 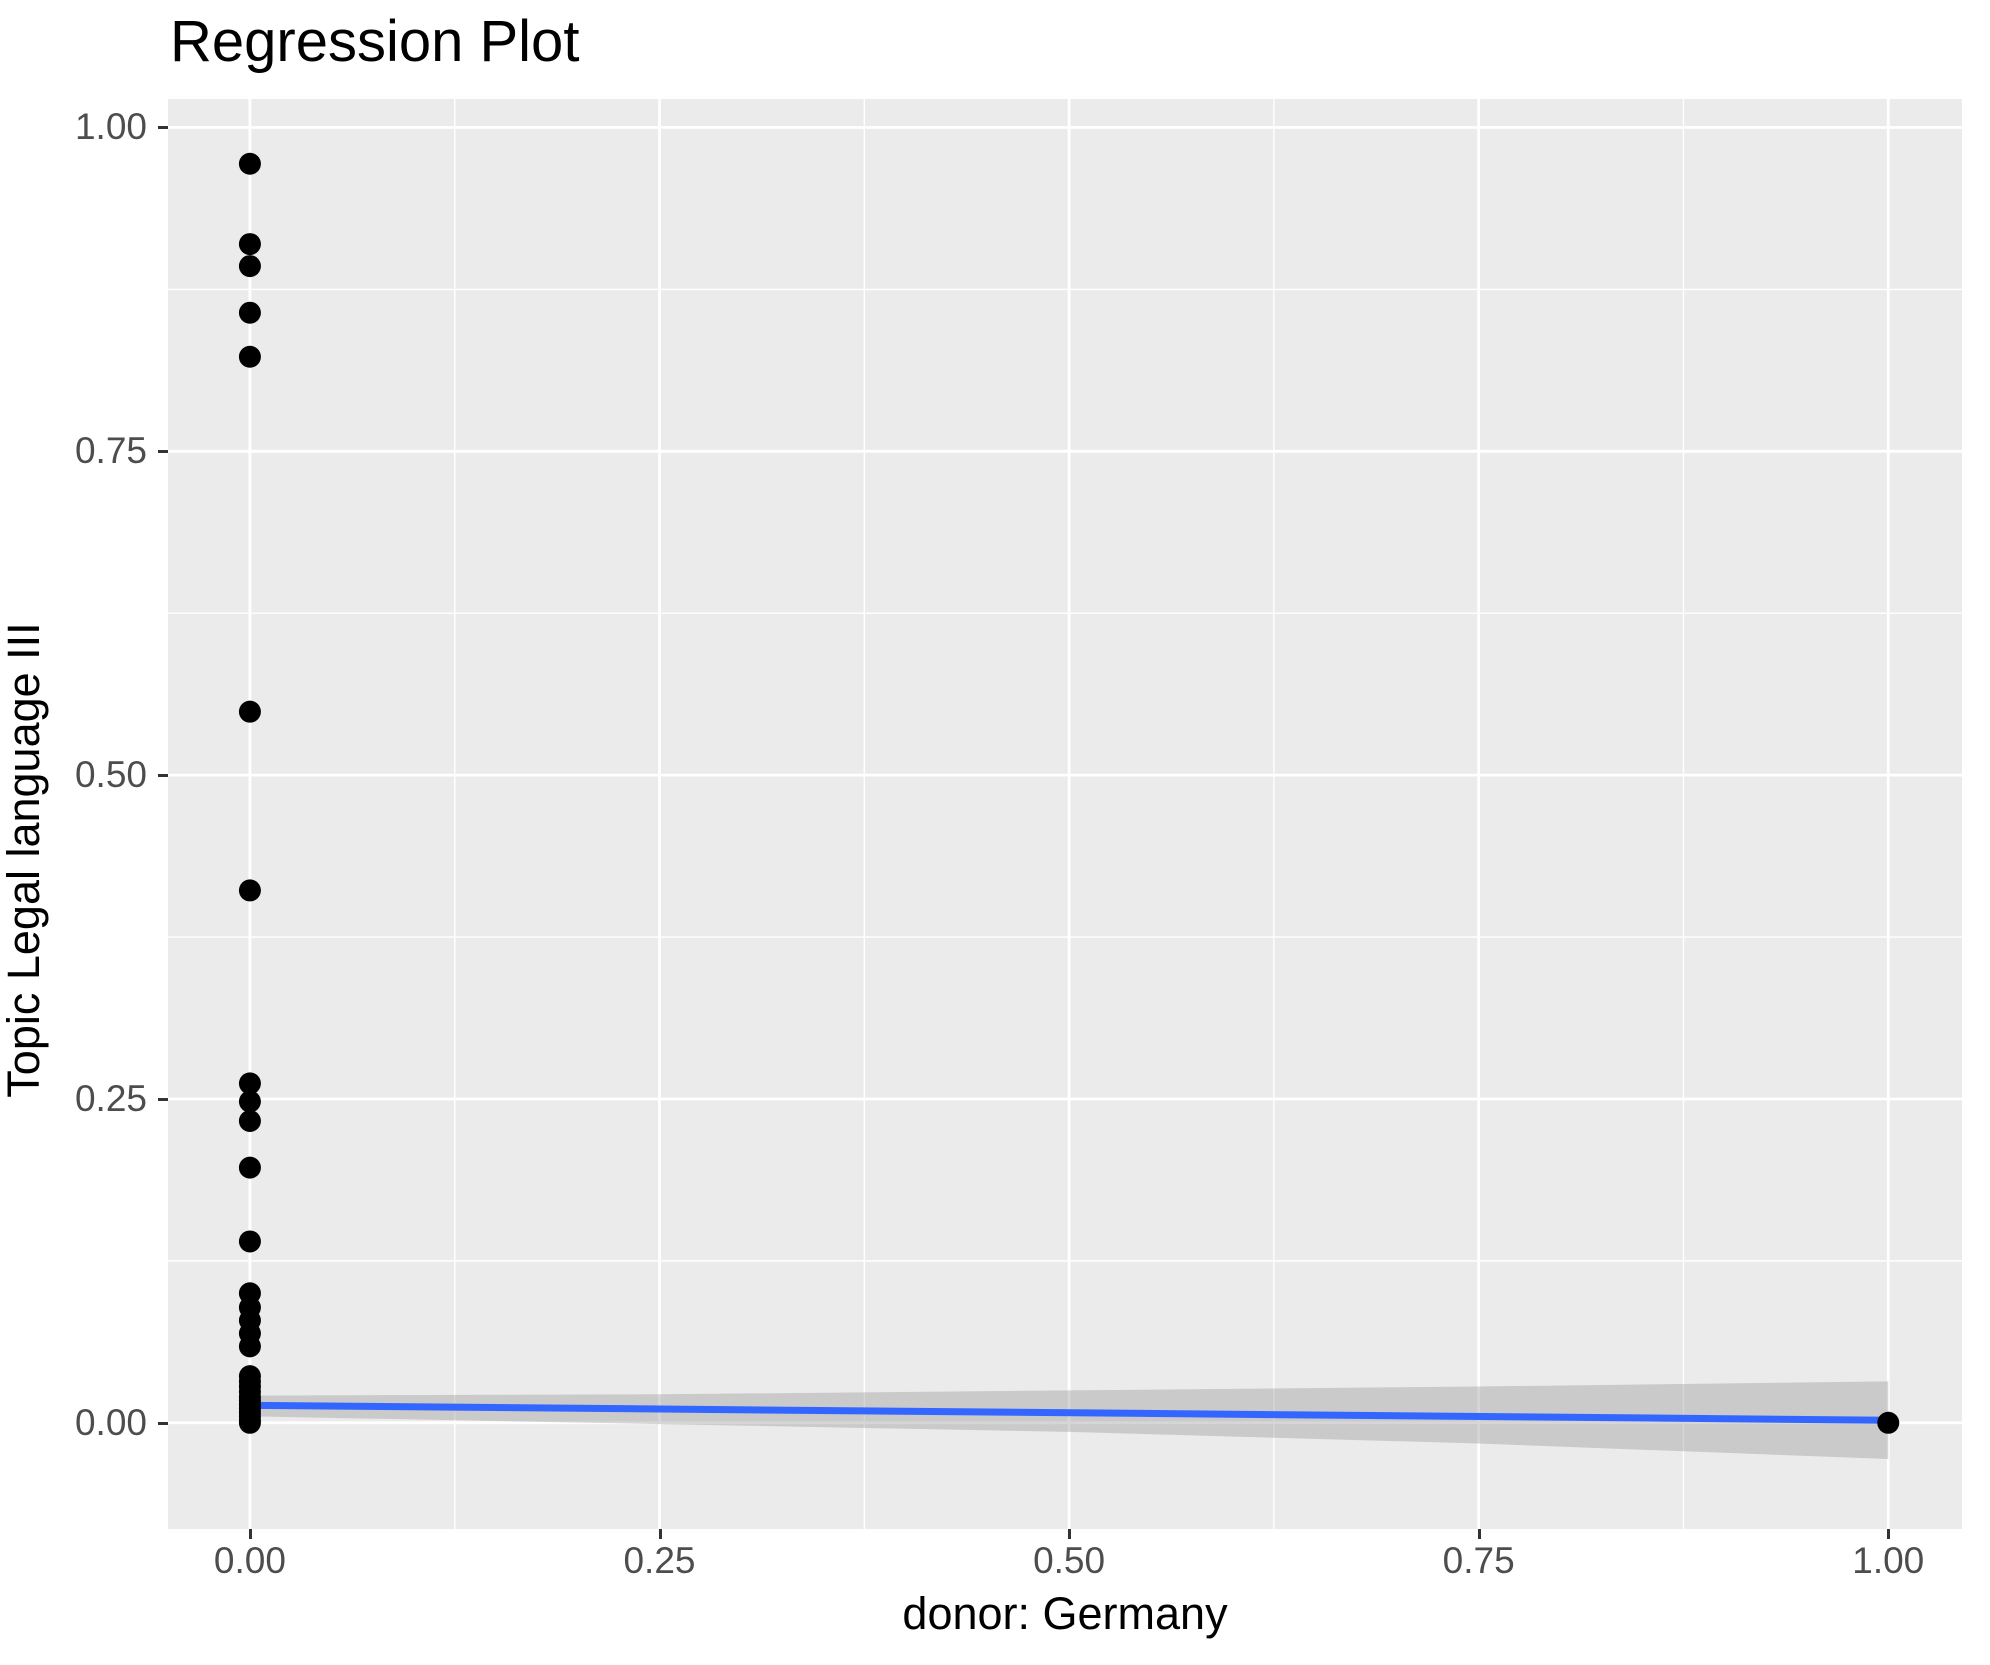 What do you see at coordinates (1065, 1613) in the screenshot?
I see `x-axis-label: donor: Germany` at bounding box center [1065, 1613].